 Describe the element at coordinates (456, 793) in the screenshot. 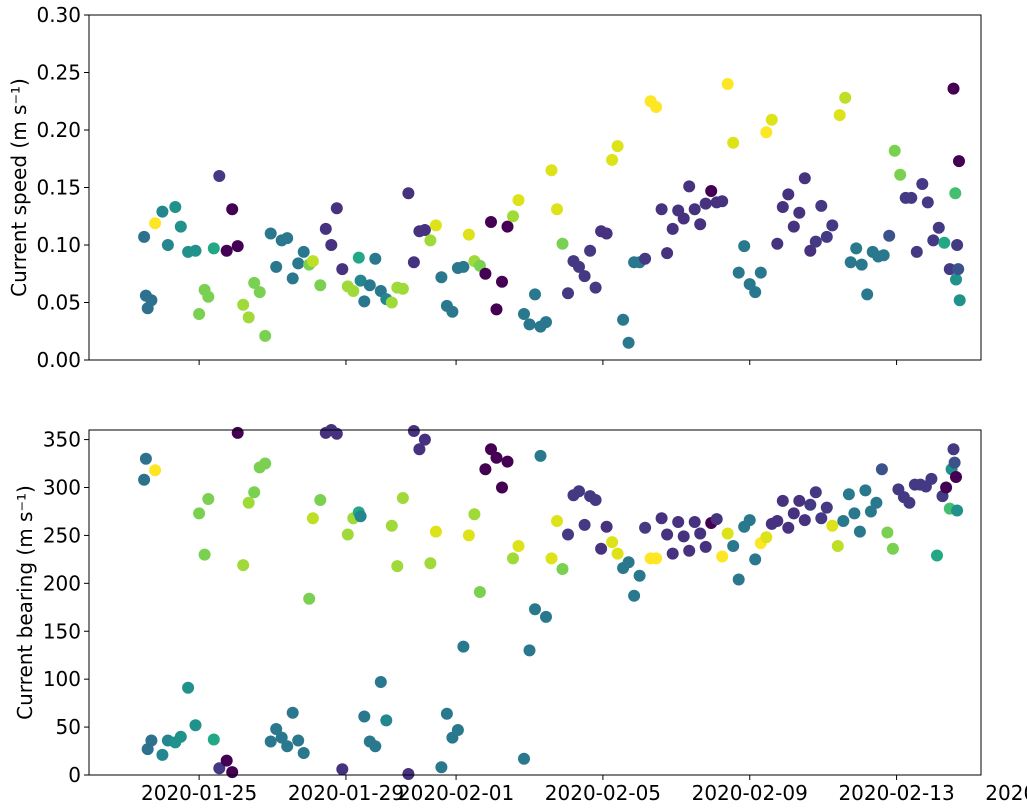

I see `x-tick-label: 2020-02-01` at that location.